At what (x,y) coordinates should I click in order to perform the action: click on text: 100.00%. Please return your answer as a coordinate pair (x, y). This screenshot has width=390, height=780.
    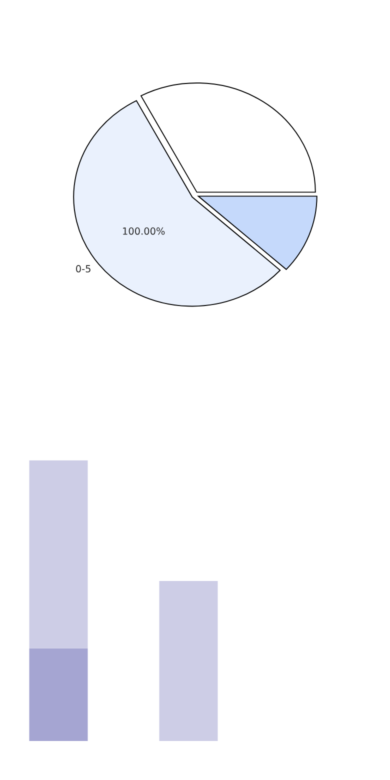
    Looking at the image, I should click on (144, 231).